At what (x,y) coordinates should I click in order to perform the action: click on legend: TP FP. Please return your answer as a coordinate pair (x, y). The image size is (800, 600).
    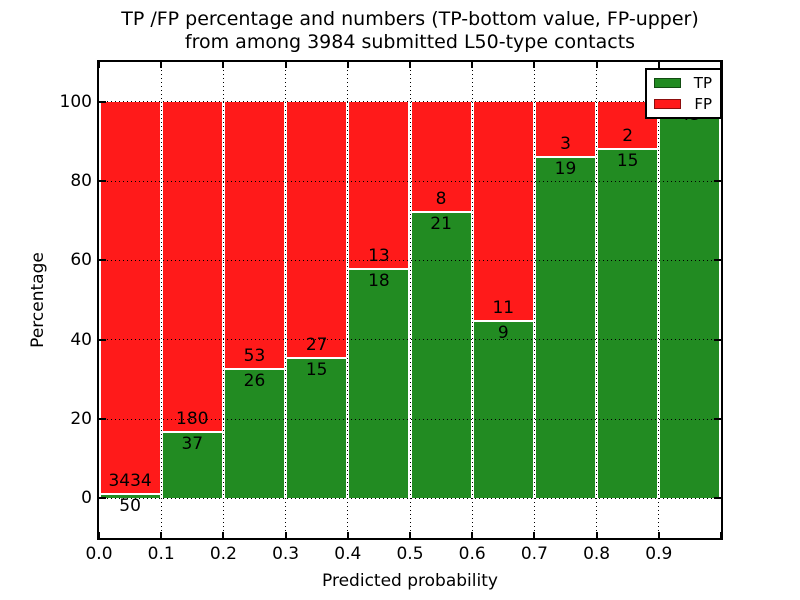
    Looking at the image, I should click on (683, 93).